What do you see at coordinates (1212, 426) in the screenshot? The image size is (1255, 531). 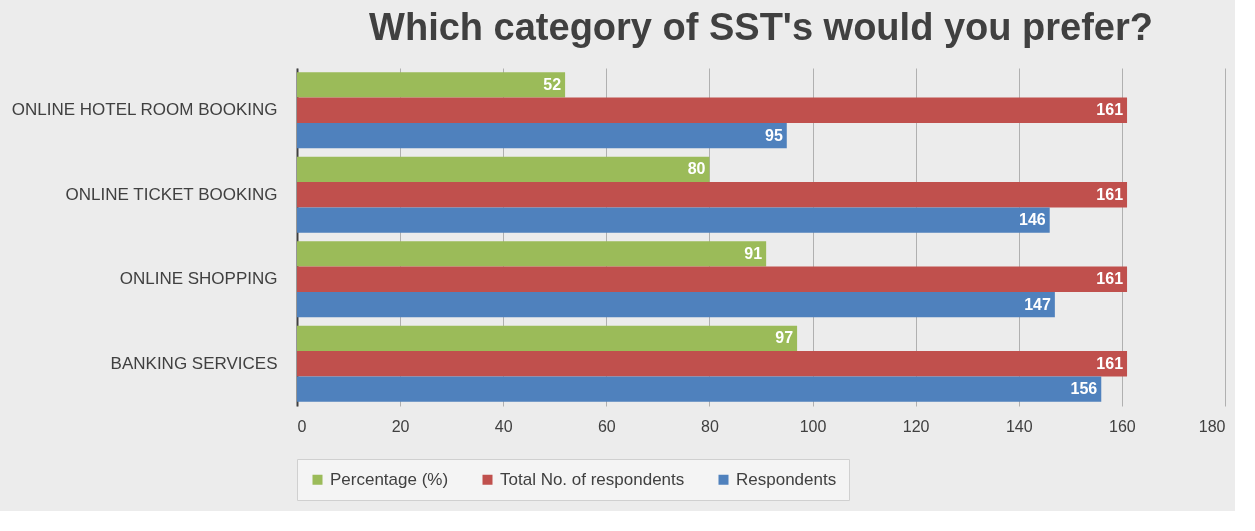 I see `x-tick-label: 180` at bounding box center [1212, 426].